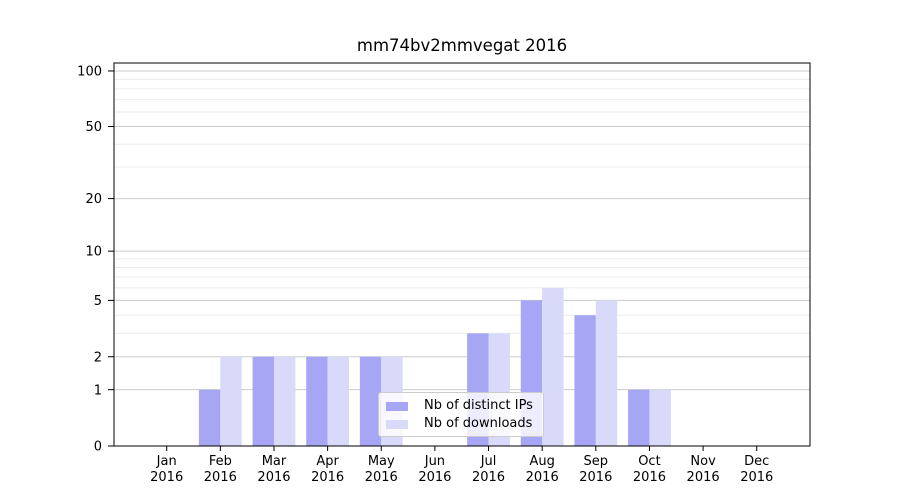  What do you see at coordinates (274, 461) in the screenshot?
I see `x-tick-label-month: Mar` at bounding box center [274, 461].